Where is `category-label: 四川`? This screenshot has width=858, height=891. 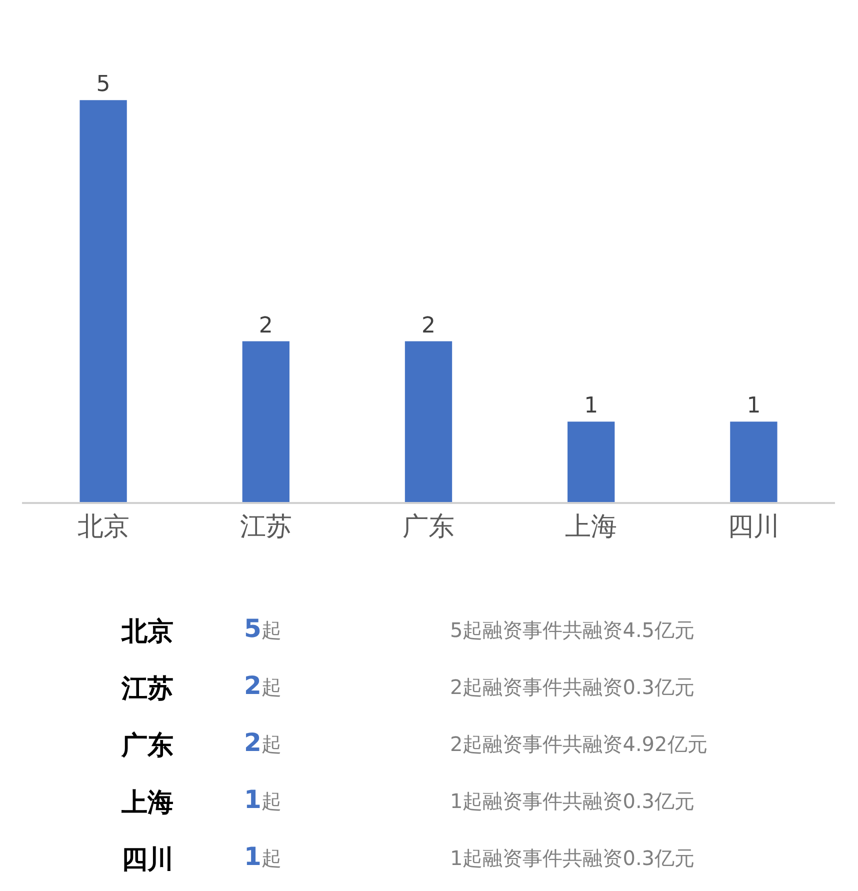
category-label: 四川 is located at coordinates (148, 860).